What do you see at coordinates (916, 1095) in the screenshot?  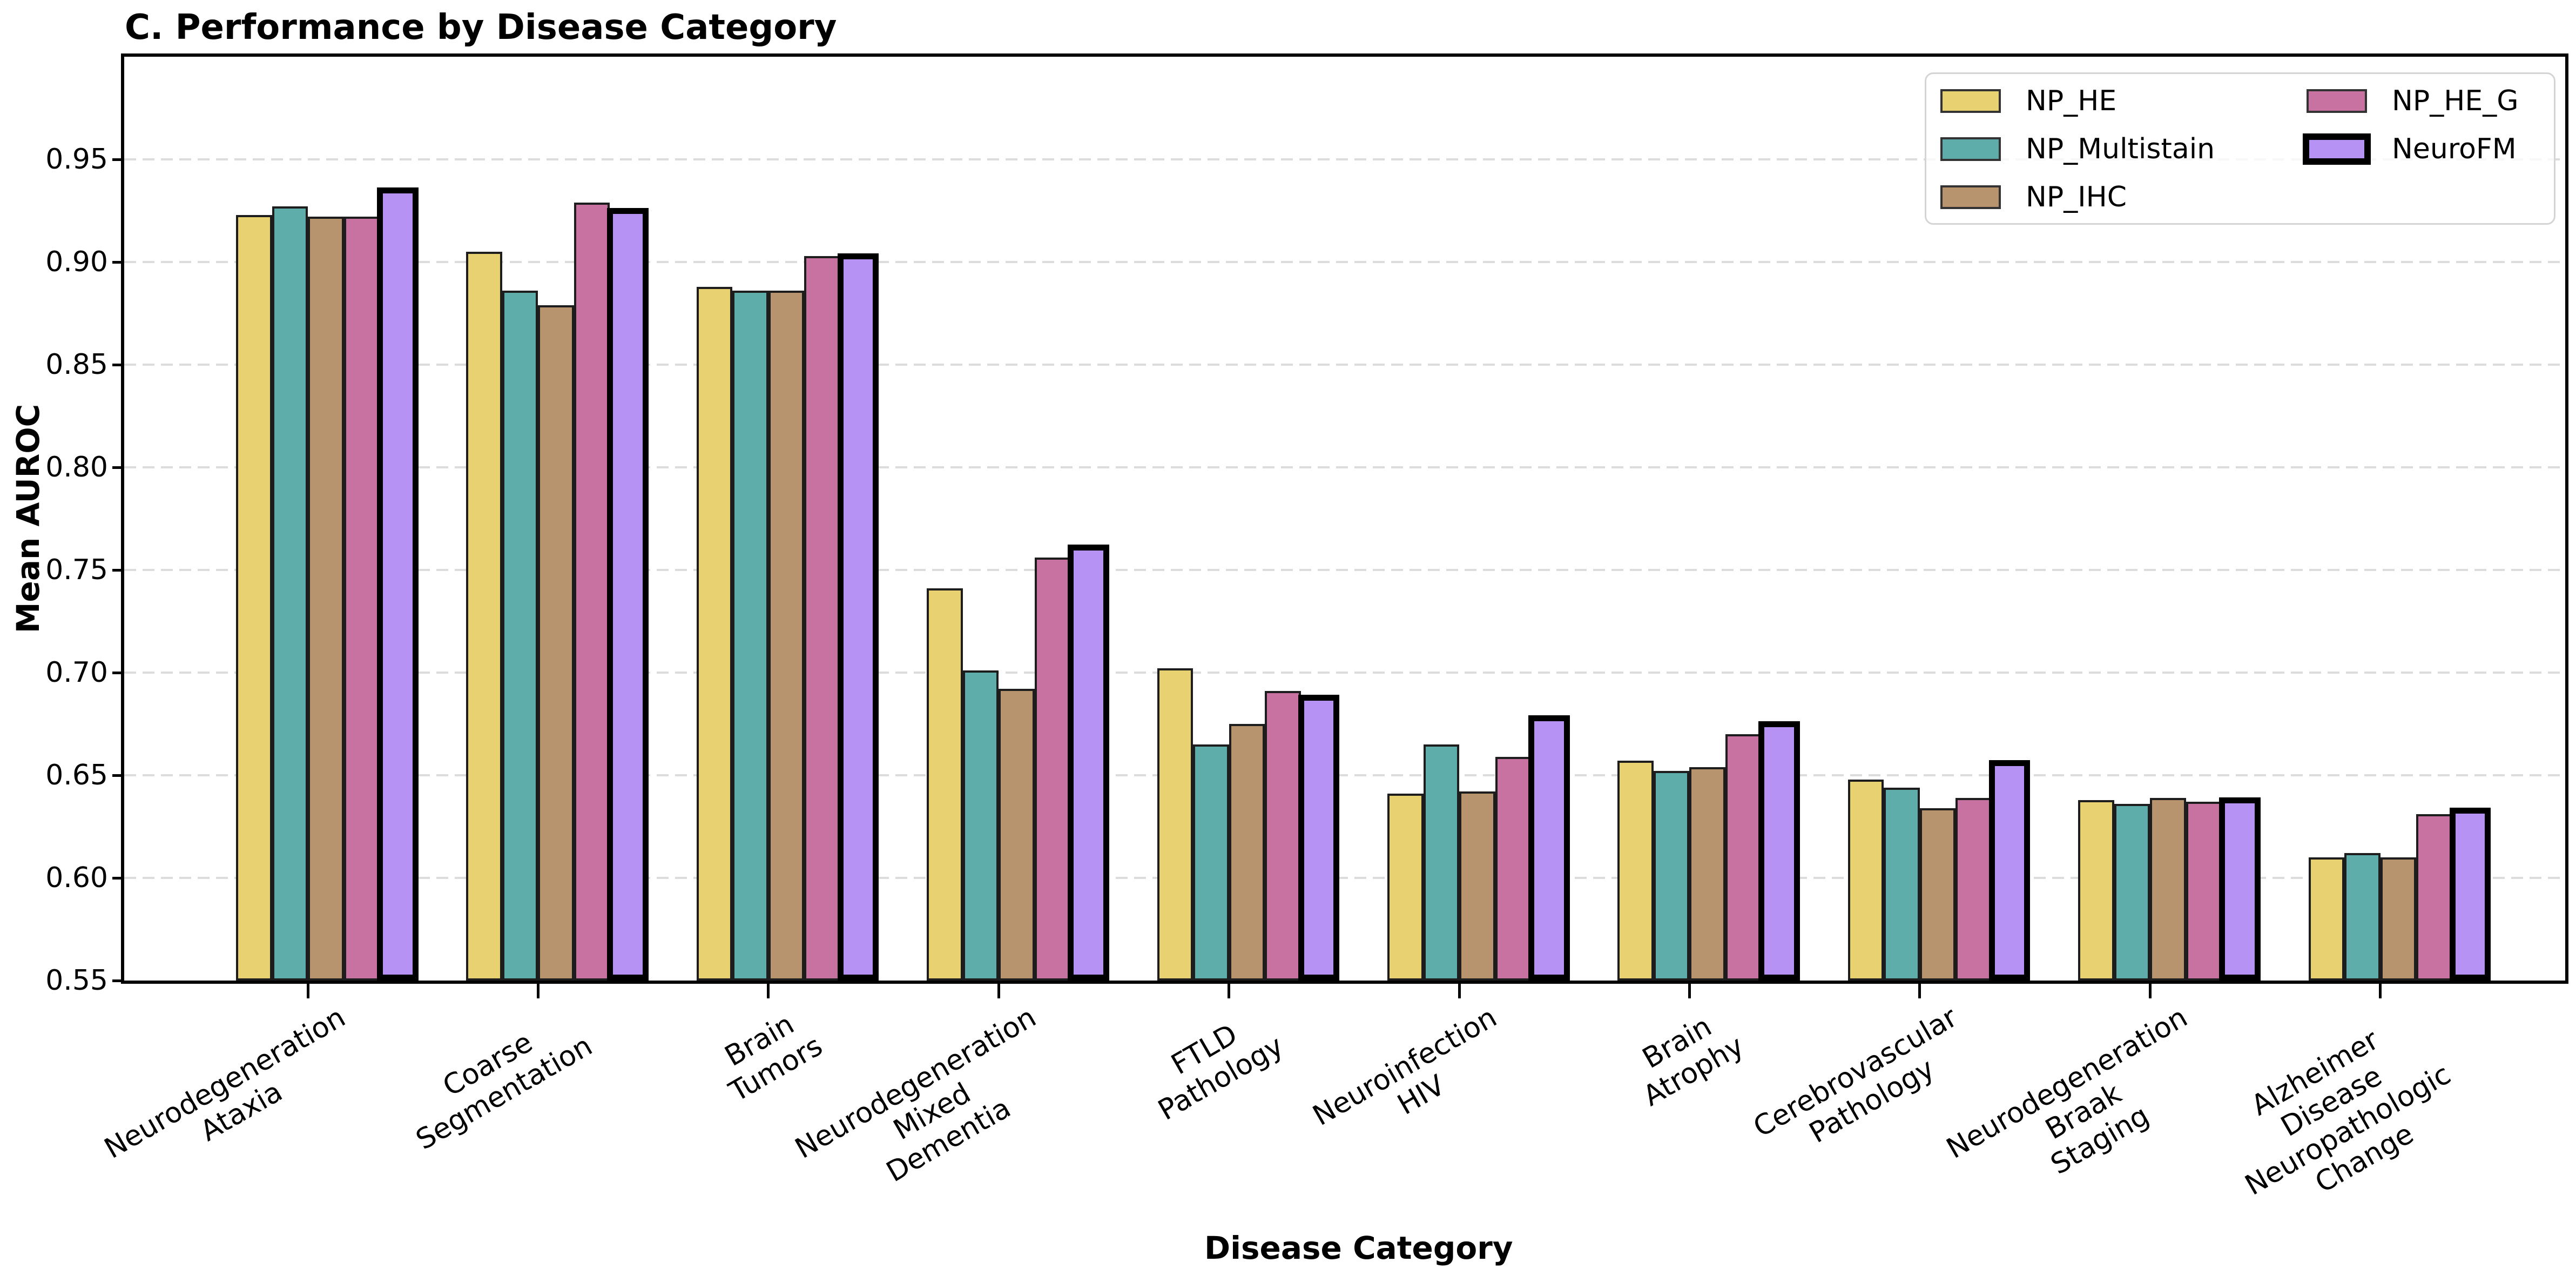 I see `x-tick-label: Neurodegeneration Mixed Dementia` at bounding box center [916, 1095].